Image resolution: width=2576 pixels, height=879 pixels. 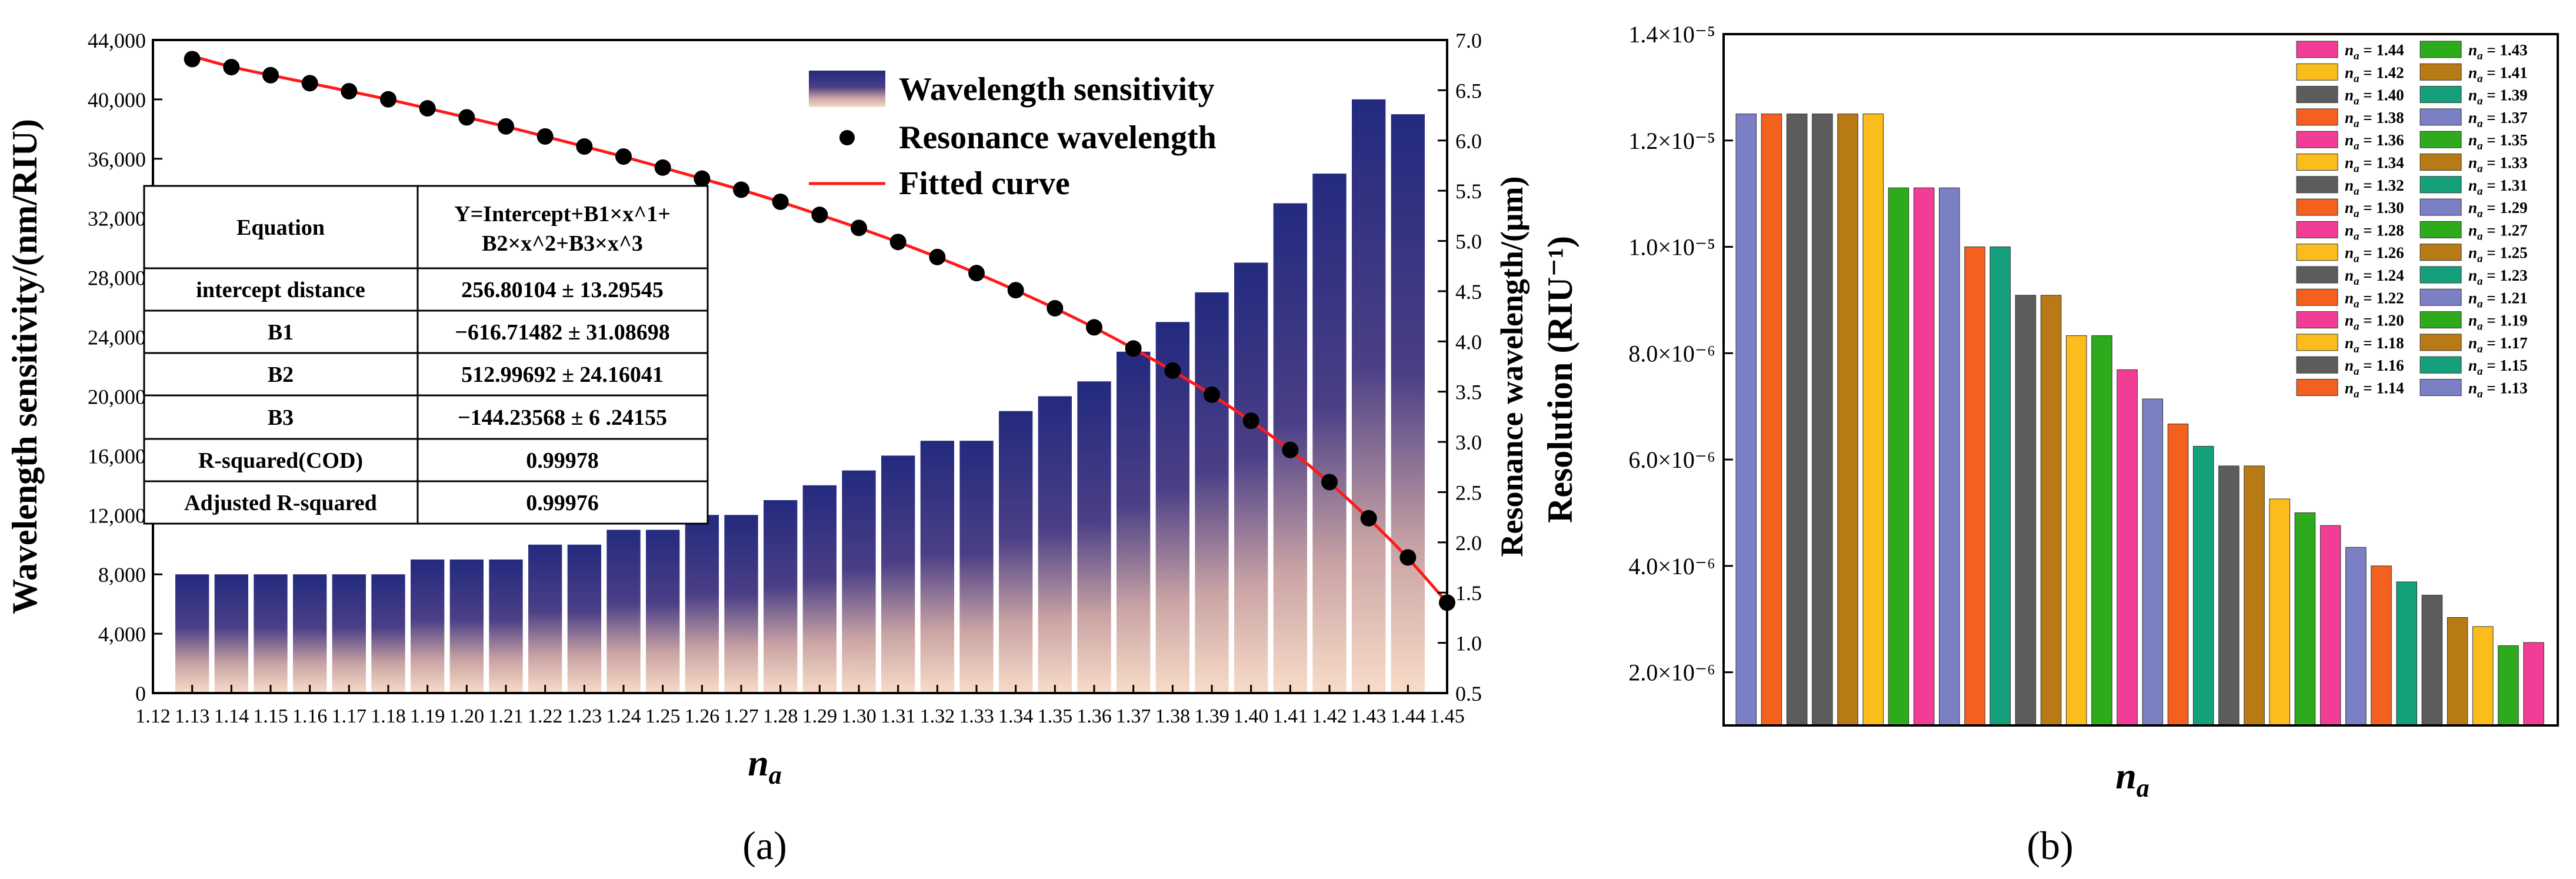 What do you see at coordinates (2132, 779) in the screenshot?
I see `b-x-axis-label: na` at bounding box center [2132, 779].